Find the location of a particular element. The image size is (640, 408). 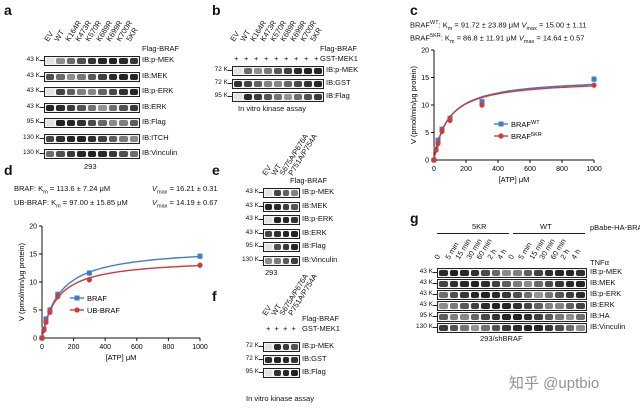

panel-e-blot-strip is located at coordinates (281, 193).